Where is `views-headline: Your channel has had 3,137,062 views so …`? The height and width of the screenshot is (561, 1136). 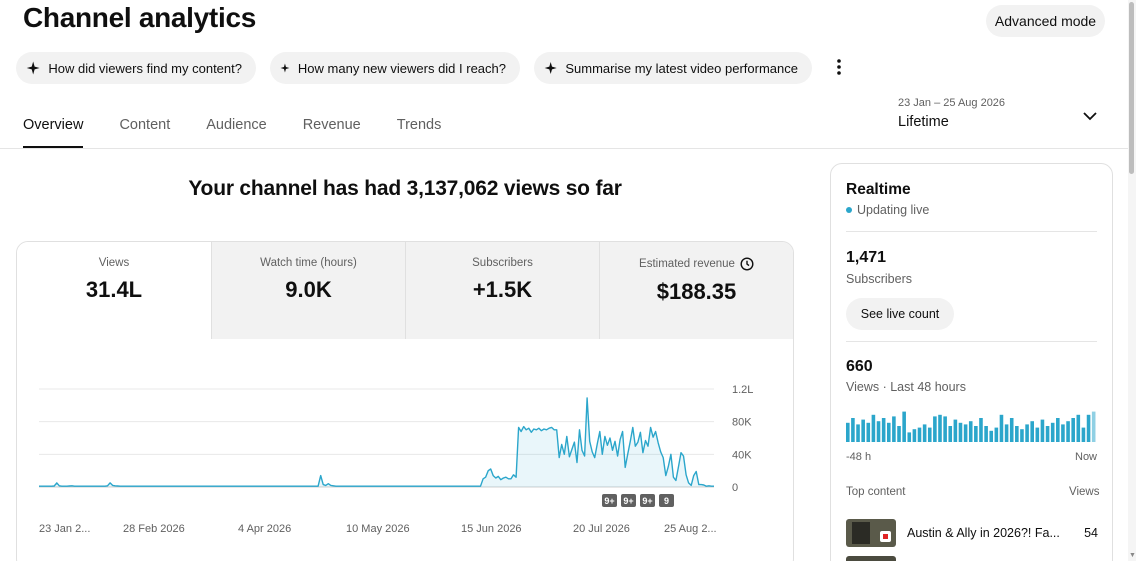 views-headline: Your channel has had 3,137,062 views so … is located at coordinates (405, 188).